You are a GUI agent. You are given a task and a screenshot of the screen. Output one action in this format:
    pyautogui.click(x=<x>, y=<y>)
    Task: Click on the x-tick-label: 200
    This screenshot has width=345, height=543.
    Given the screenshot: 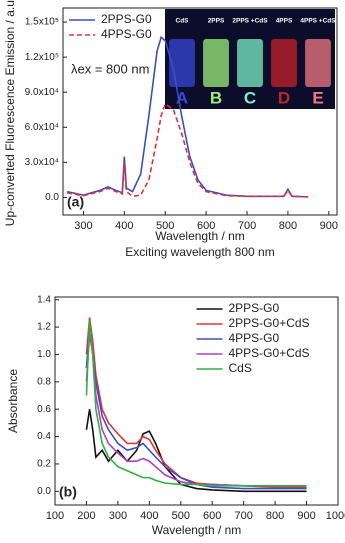 What is the action you would take?
    pyautogui.click(x=86, y=516)
    